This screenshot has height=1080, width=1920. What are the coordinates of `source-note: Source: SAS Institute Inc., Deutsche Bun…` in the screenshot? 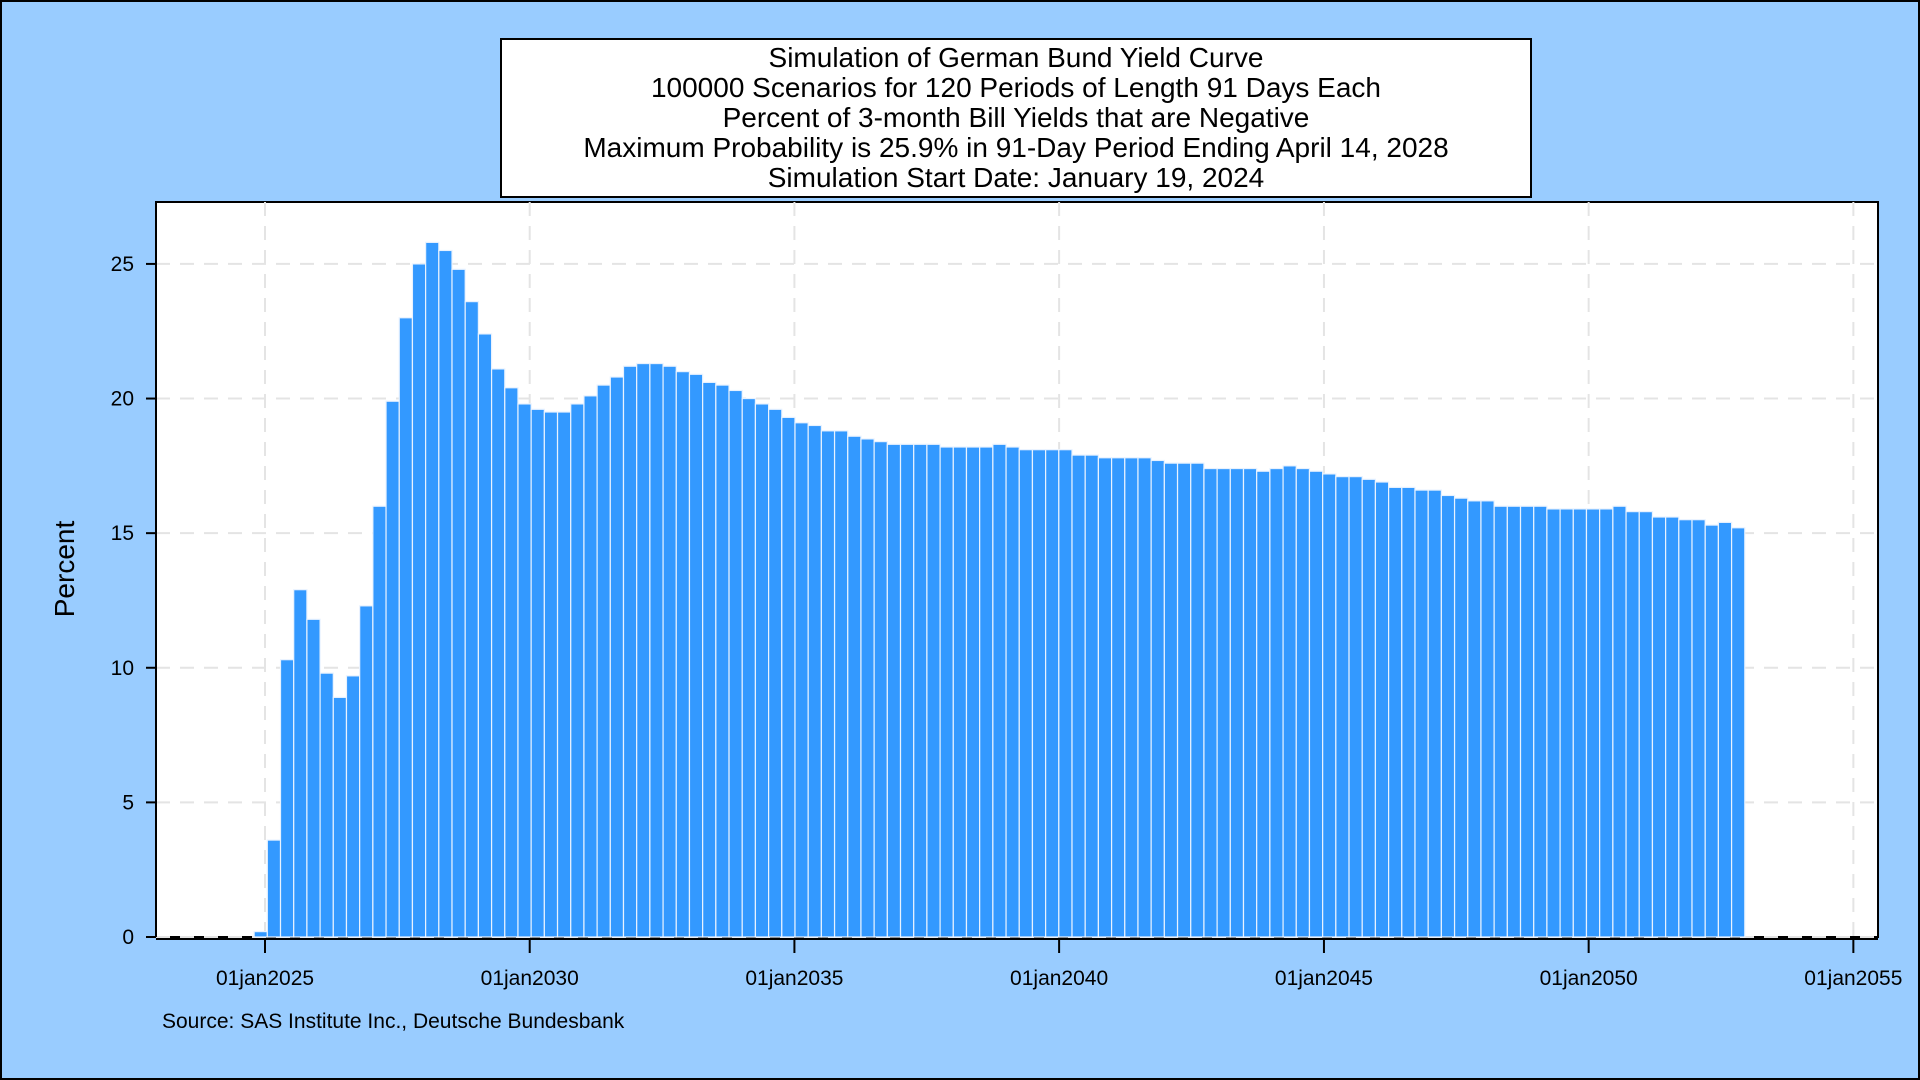 It's located at (393, 1021).